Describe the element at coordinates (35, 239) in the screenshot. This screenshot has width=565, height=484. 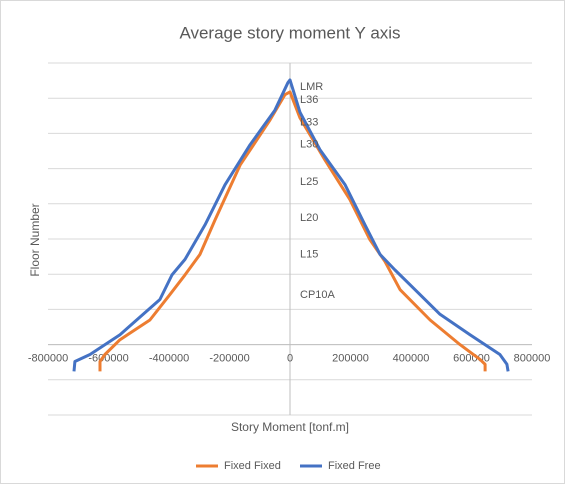
I see `y-axis-title: Floor Number` at that location.